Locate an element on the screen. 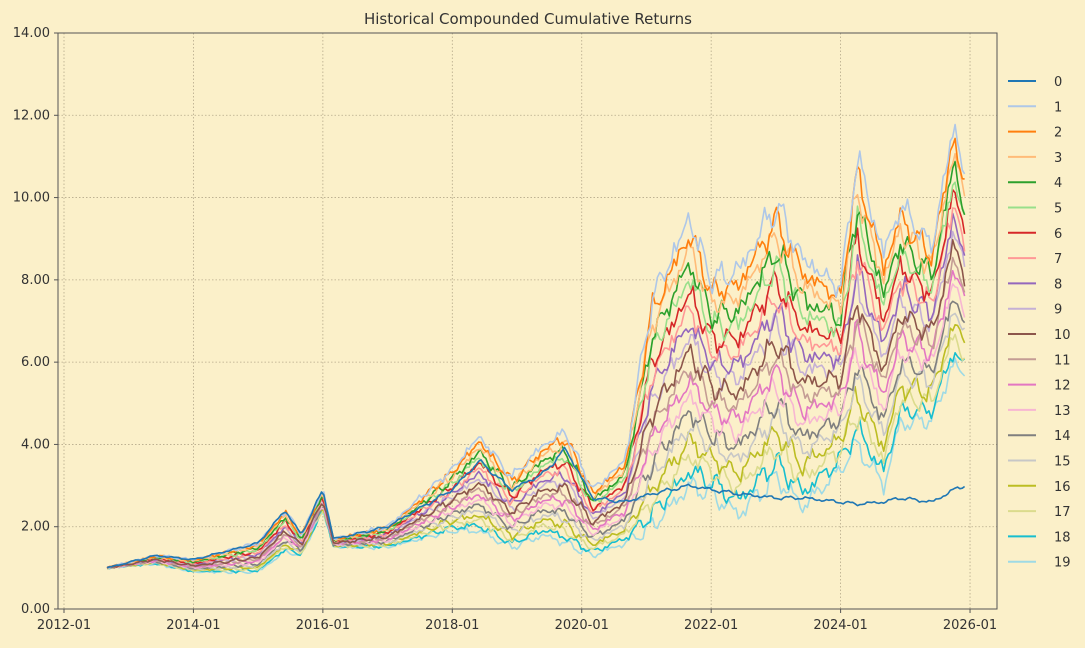 The height and width of the screenshot is (648, 1085). y-tick-label: 8.00 is located at coordinates (35, 280).